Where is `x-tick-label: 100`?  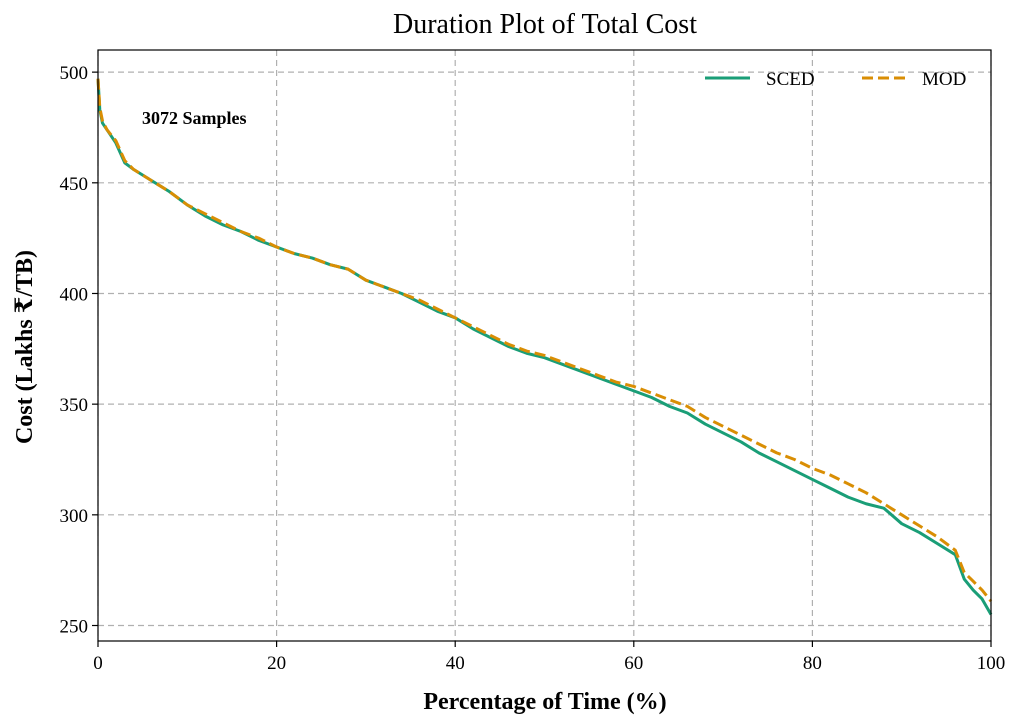
x-tick-label: 100 is located at coordinates (991, 663).